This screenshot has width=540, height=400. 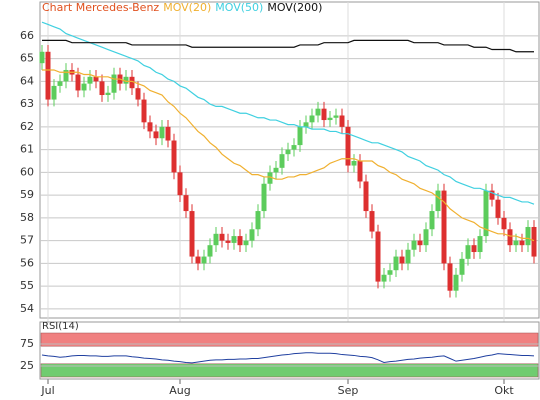 I want to click on y-tick-label: 58, so click(x=27, y=217).